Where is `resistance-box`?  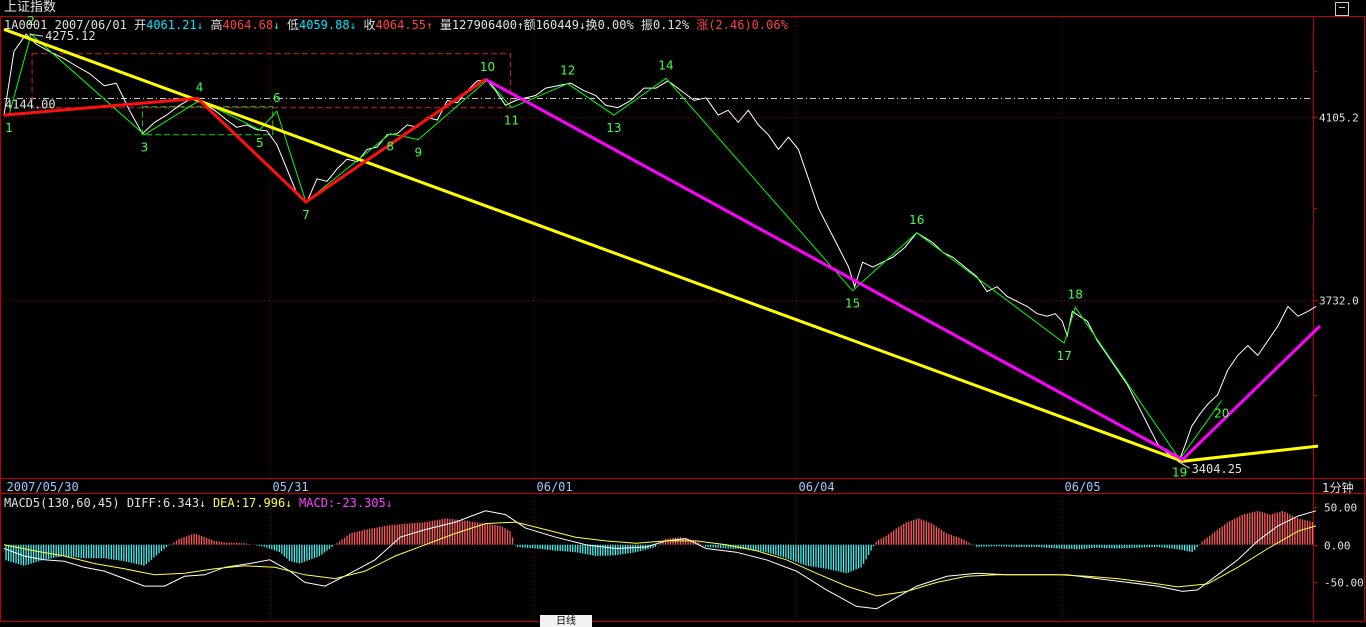 resistance-box is located at coordinates (271, 81).